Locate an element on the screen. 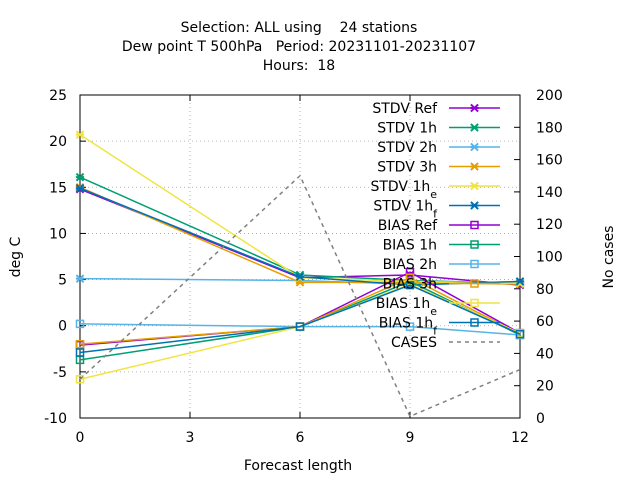 The height and width of the screenshot is (484, 640). y-axis-label: deg C is located at coordinates (16, 256).